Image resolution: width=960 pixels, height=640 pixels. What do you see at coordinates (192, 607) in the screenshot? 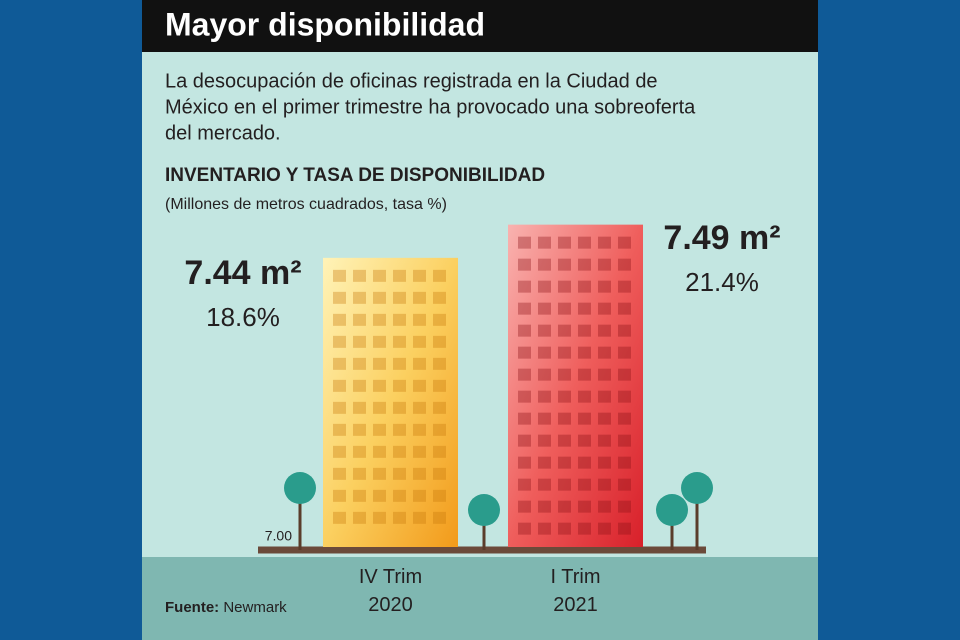
I see `source-label: Fuente:` at bounding box center [192, 607].